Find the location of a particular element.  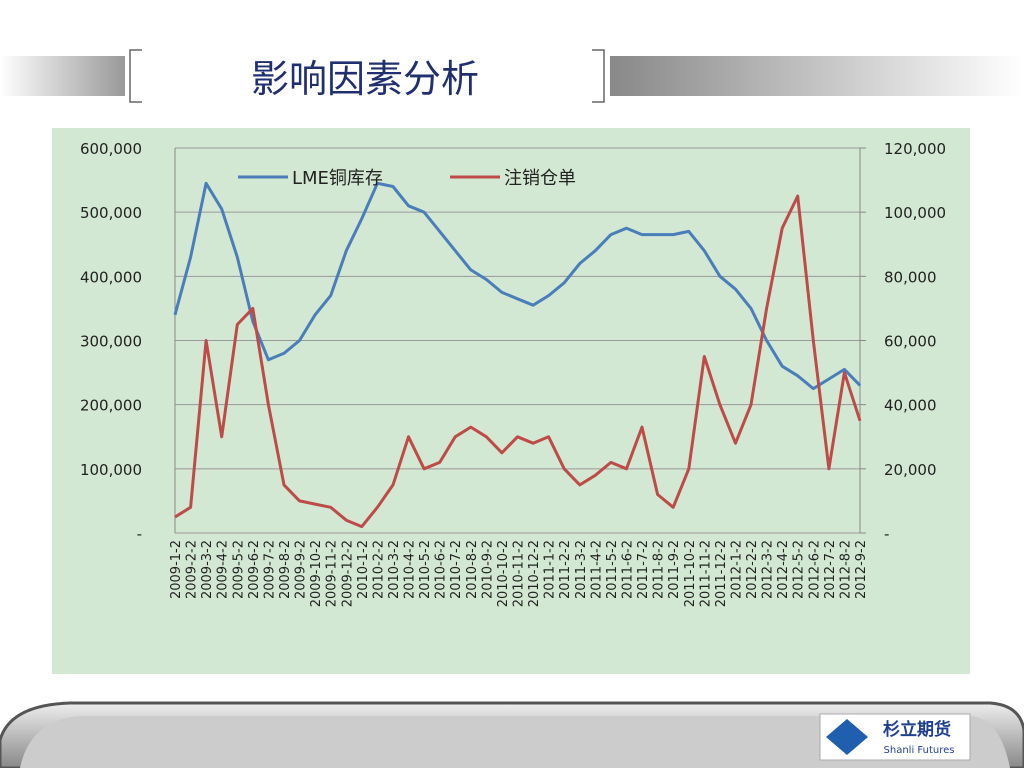

x-tick-label: 2012-1-2 is located at coordinates (736, 569).